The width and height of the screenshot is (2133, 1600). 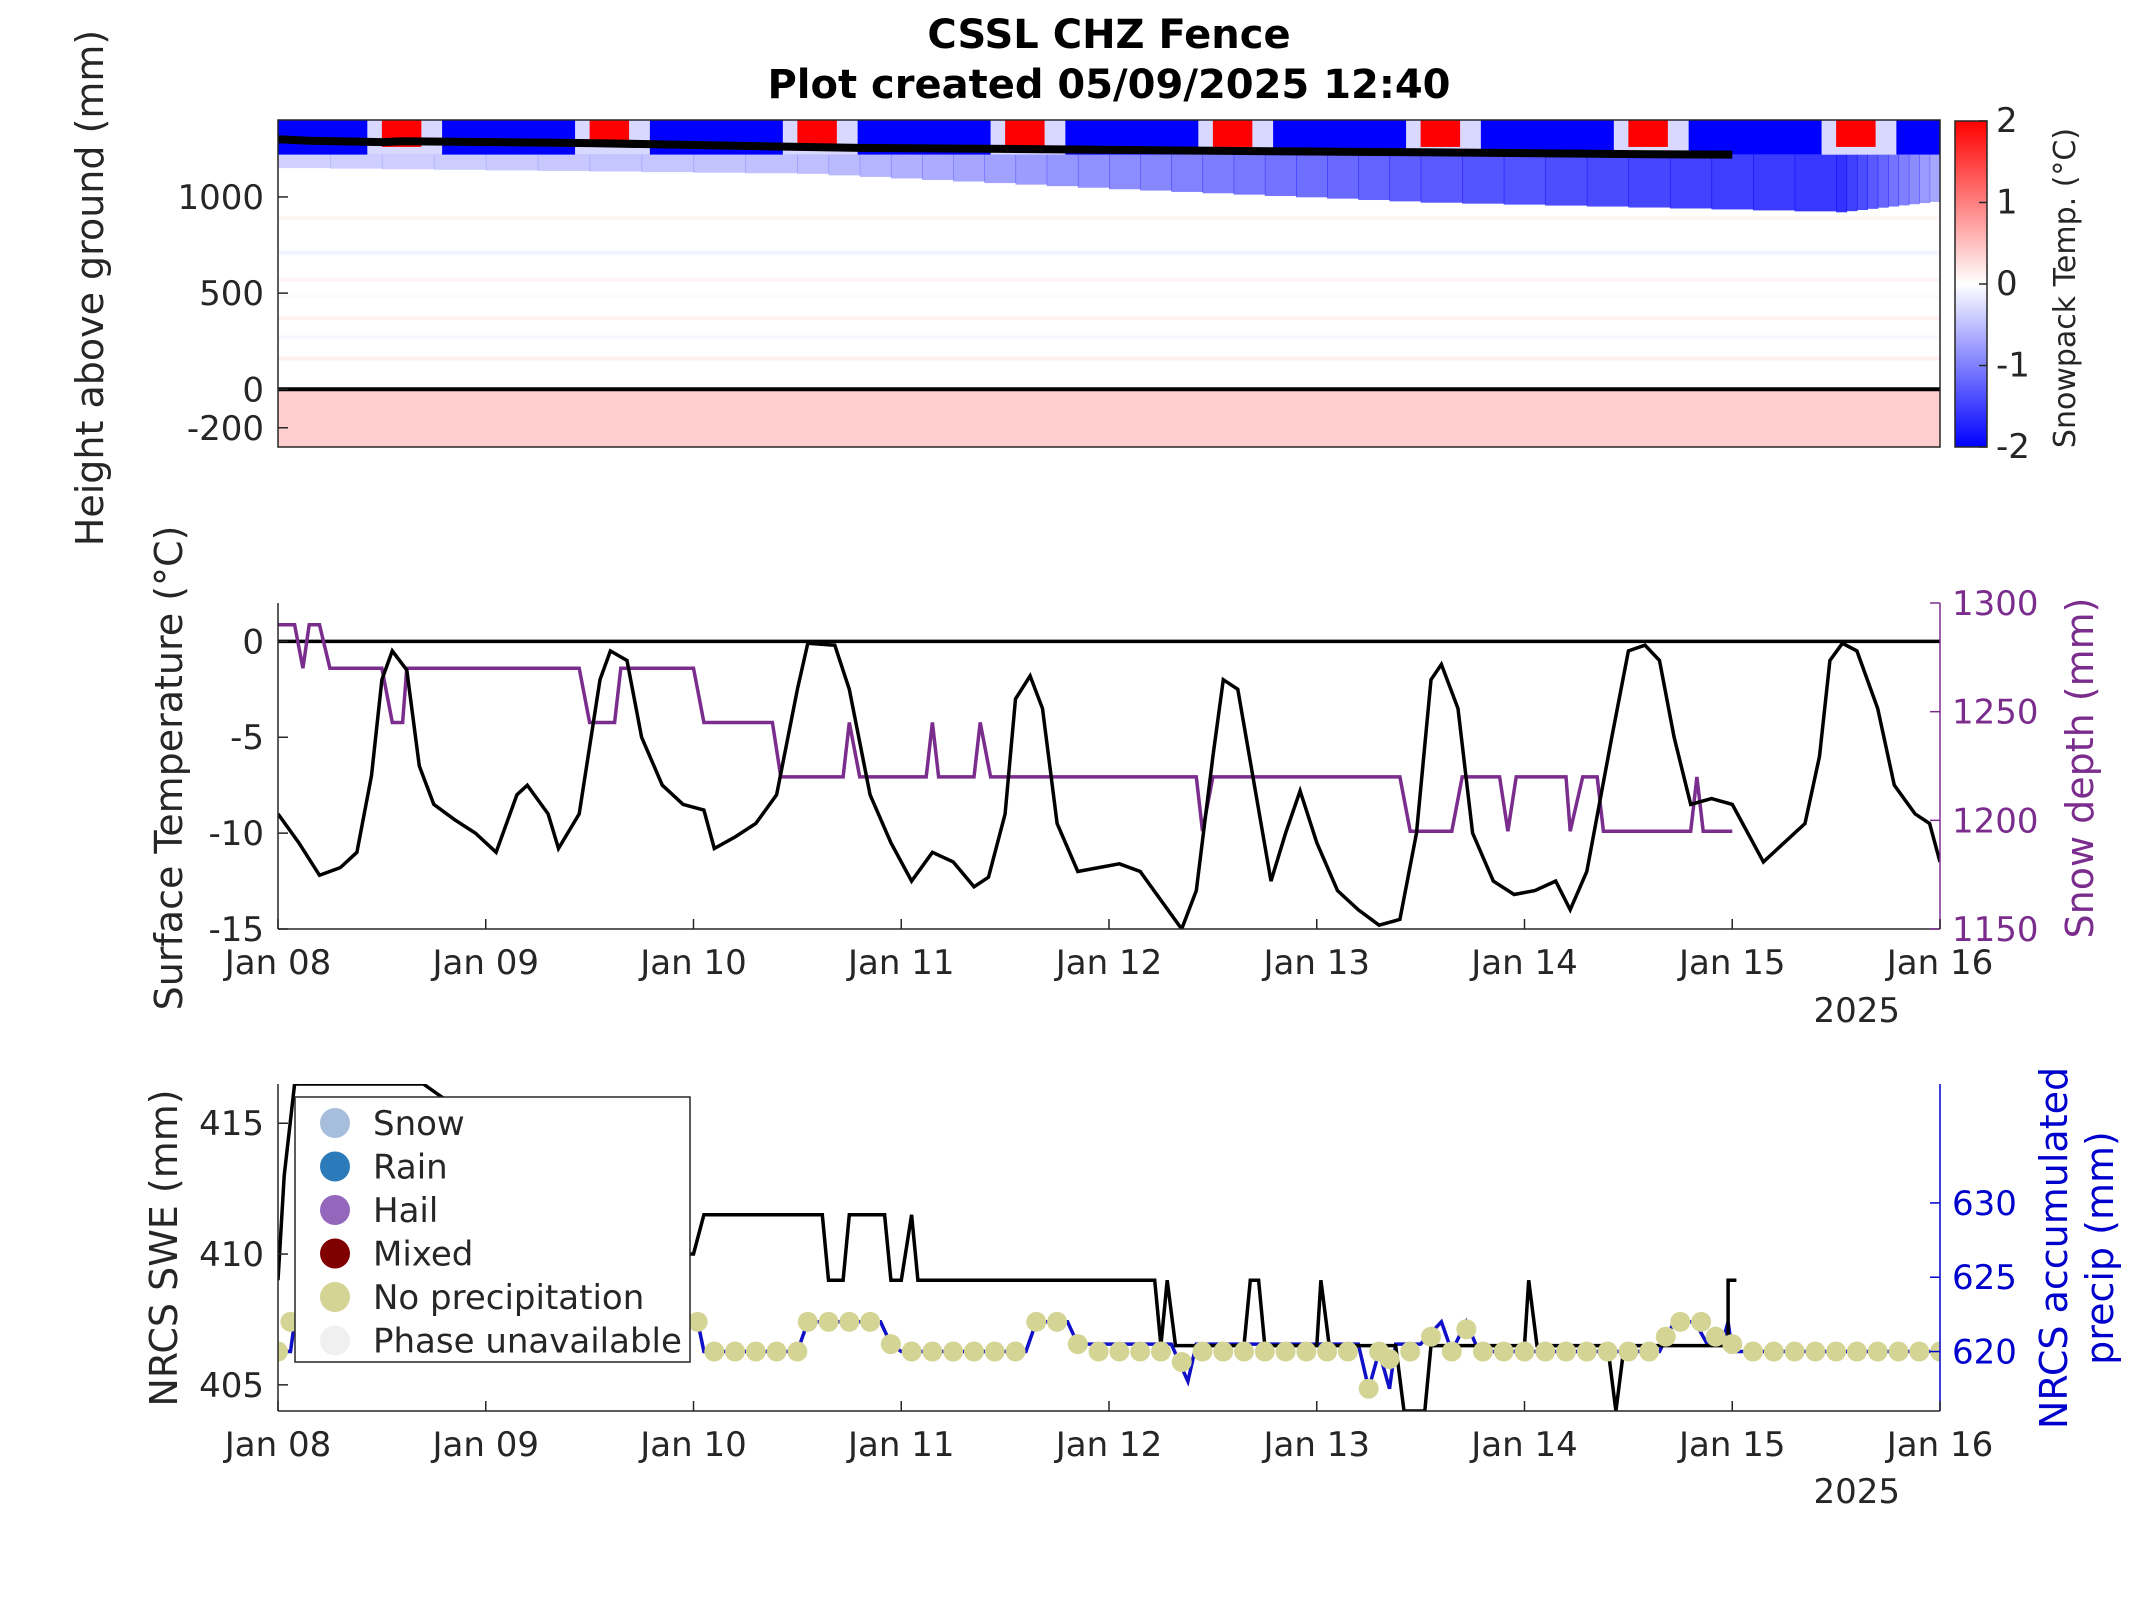 I want to click on precip-y-ticks: 630 625 620, so click(x=1973, y=1278).